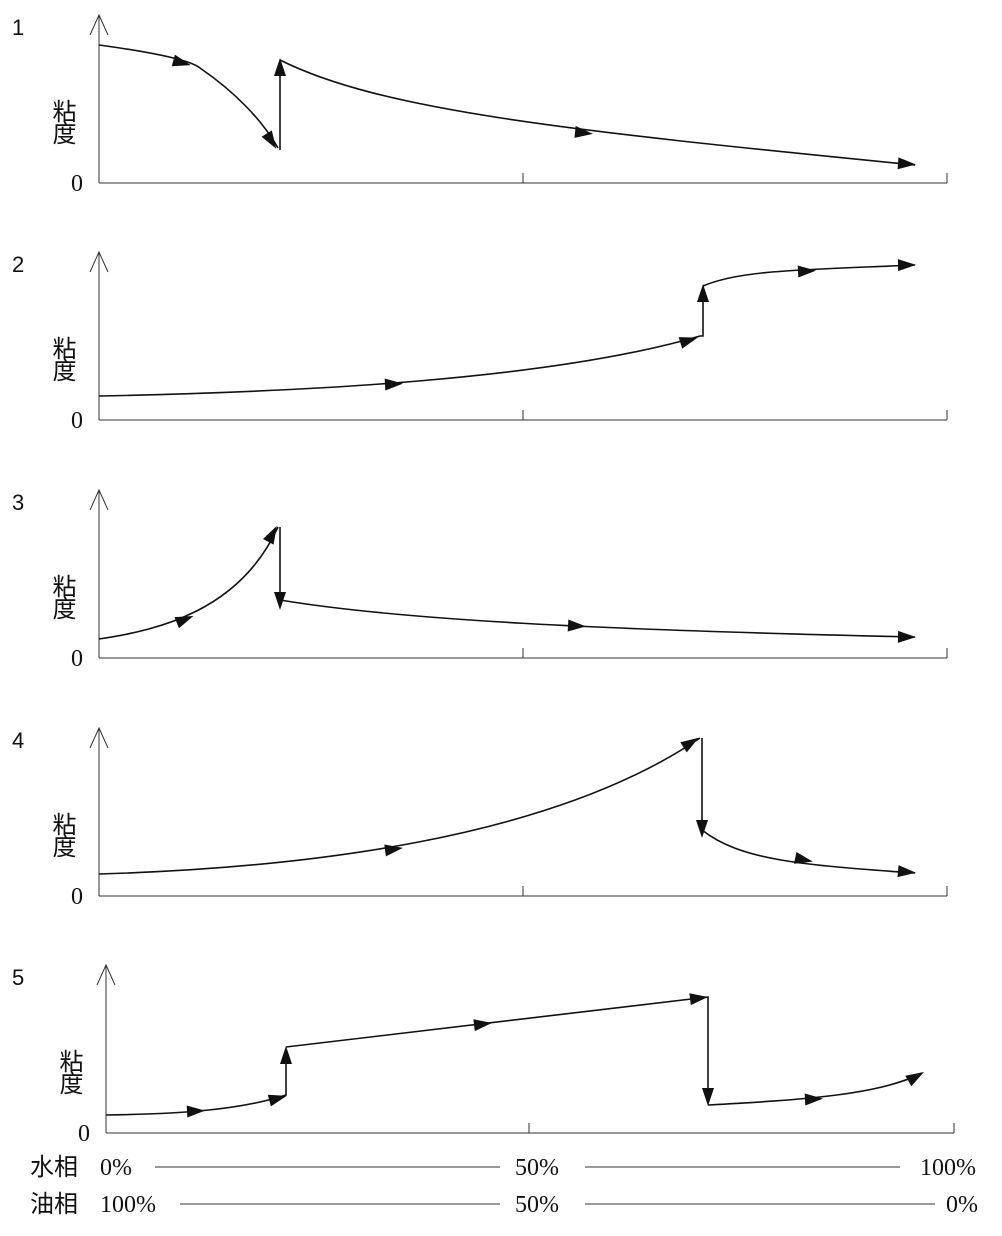  Describe the element at coordinates (962, 1205) in the screenshot. I see `phase-end: 0%` at that location.